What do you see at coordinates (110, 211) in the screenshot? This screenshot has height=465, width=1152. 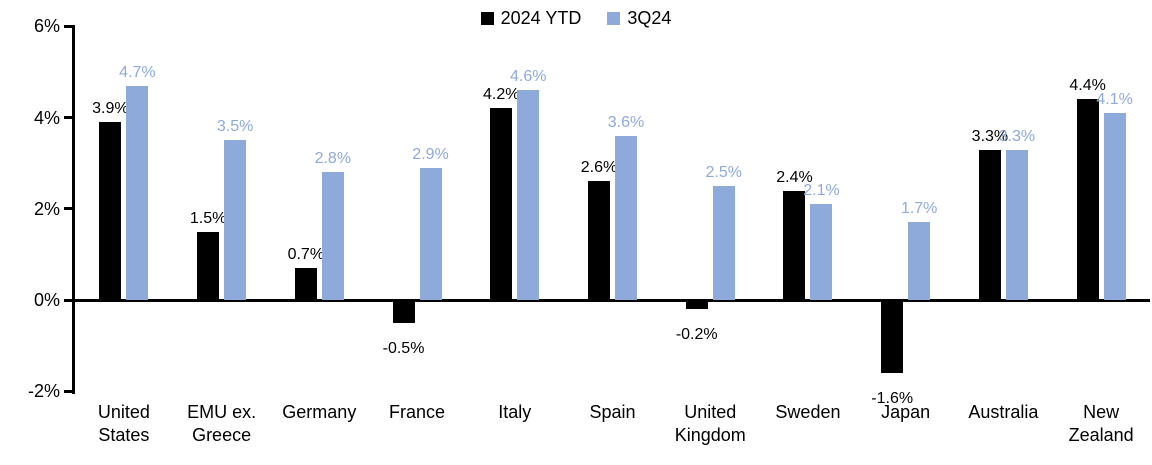 I see `bar-2024-ytd-united-states` at bounding box center [110, 211].